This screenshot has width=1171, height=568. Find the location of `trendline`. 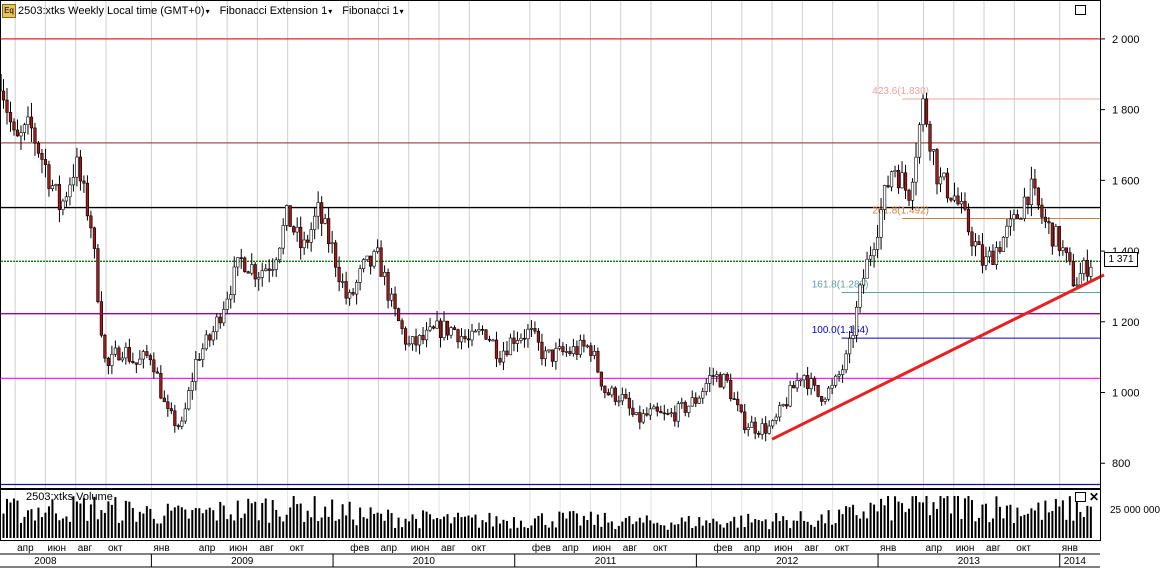

trendline is located at coordinates (938, 357).